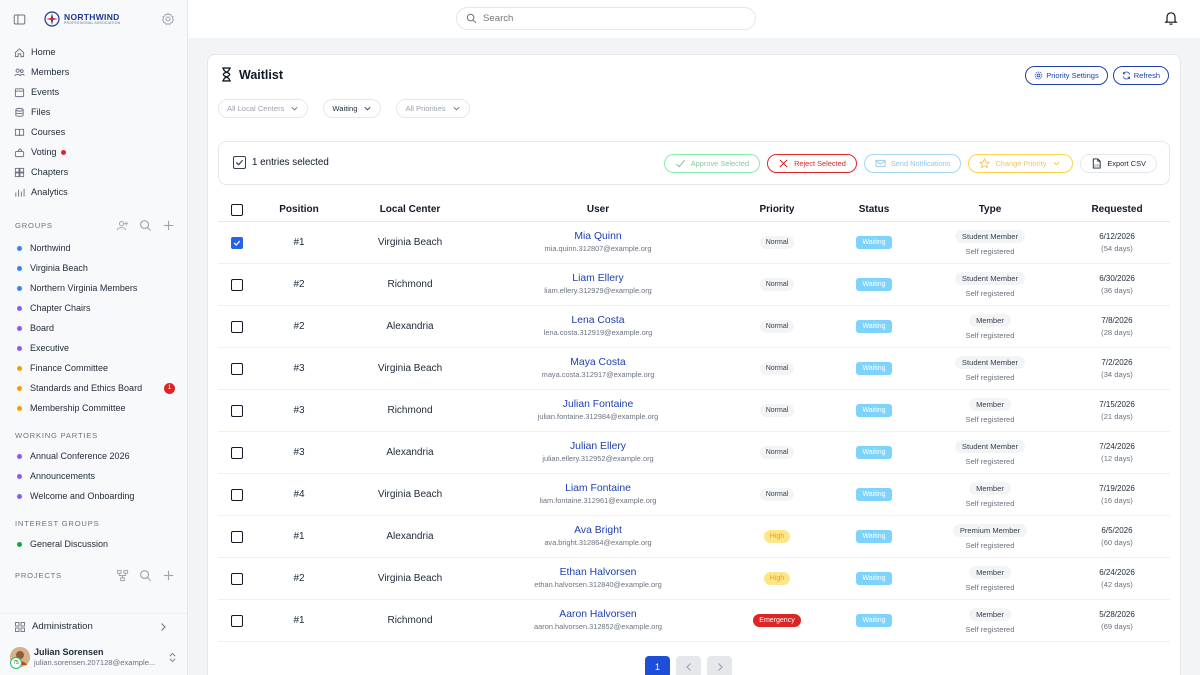  What do you see at coordinates (145, 225) in the screenshot?
I see `search-groups-icon` at bounding box center [145, 225].